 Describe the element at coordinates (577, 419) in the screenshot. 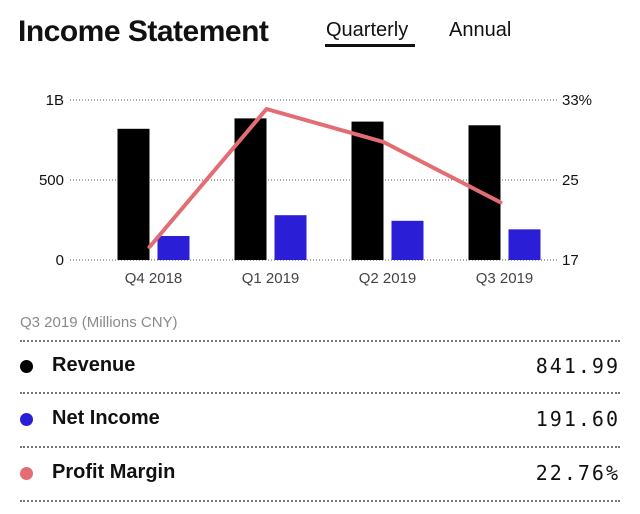

I see `summary-value: 191.60` at that location.